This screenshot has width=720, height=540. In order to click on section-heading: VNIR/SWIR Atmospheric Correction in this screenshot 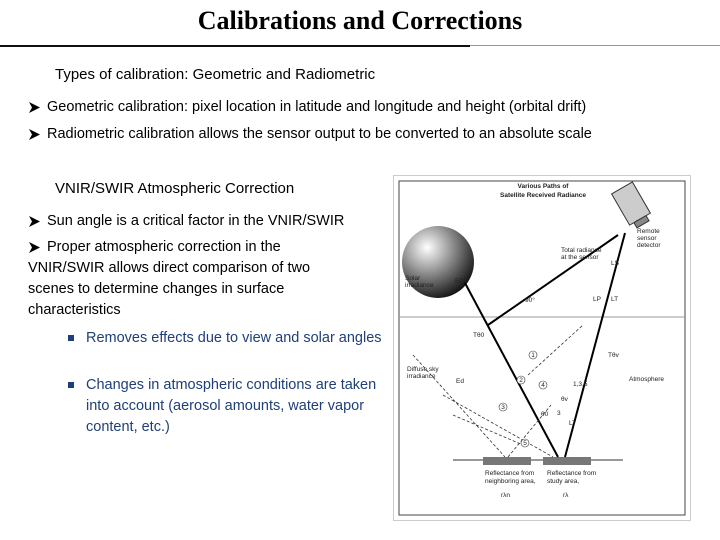, I will do `click(175, 188)`.